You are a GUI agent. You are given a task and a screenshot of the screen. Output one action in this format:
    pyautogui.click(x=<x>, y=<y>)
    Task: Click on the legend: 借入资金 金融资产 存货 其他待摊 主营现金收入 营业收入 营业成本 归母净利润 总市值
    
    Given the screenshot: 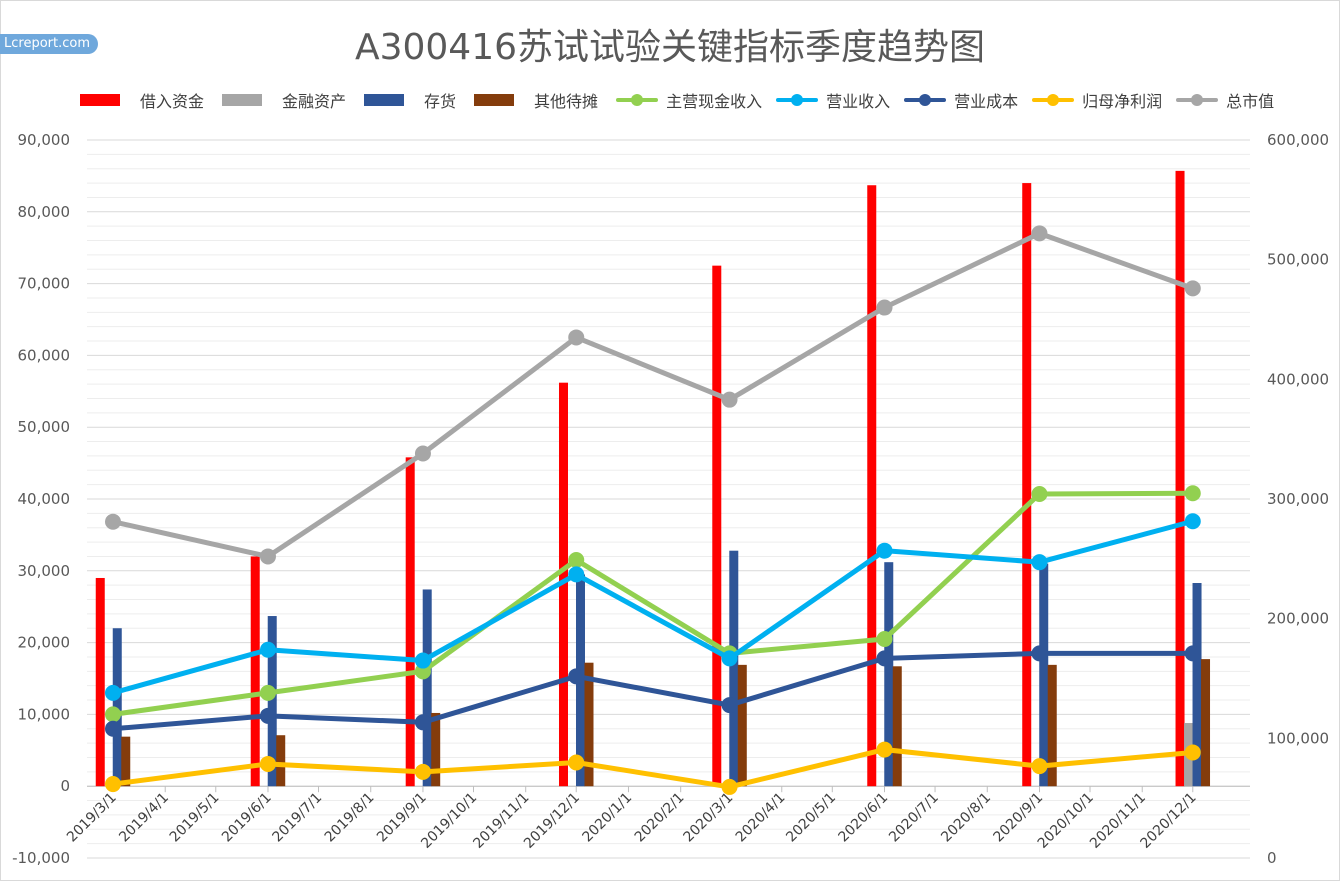 What is the action you would take?
    pyautogui.click(x=684, y=100)
    